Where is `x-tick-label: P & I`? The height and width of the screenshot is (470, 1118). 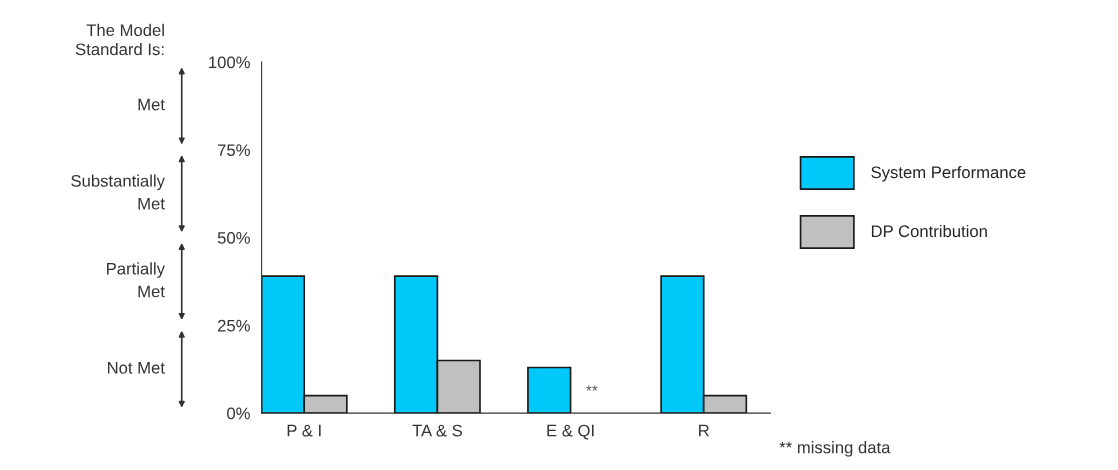 x-tick-label: P & I is located at coordinates (304, 430).